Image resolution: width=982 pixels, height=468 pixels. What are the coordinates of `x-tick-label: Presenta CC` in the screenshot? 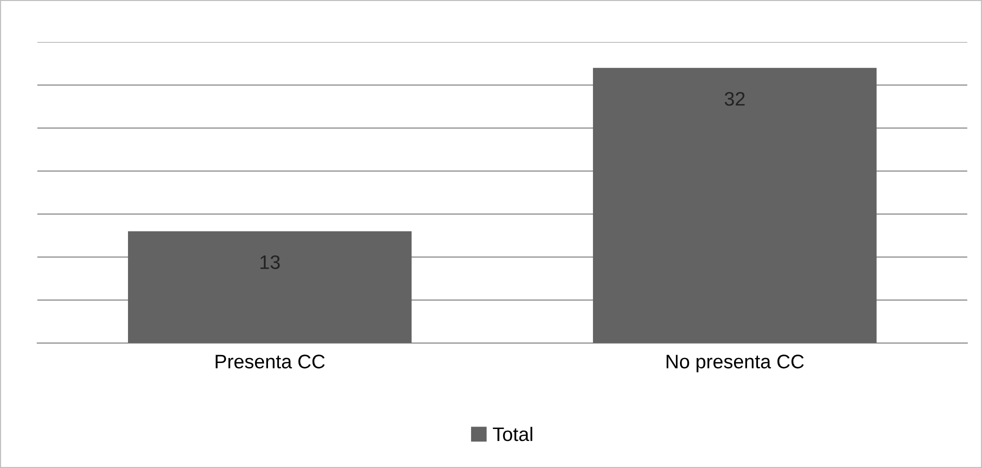 It's located at (270, 361).